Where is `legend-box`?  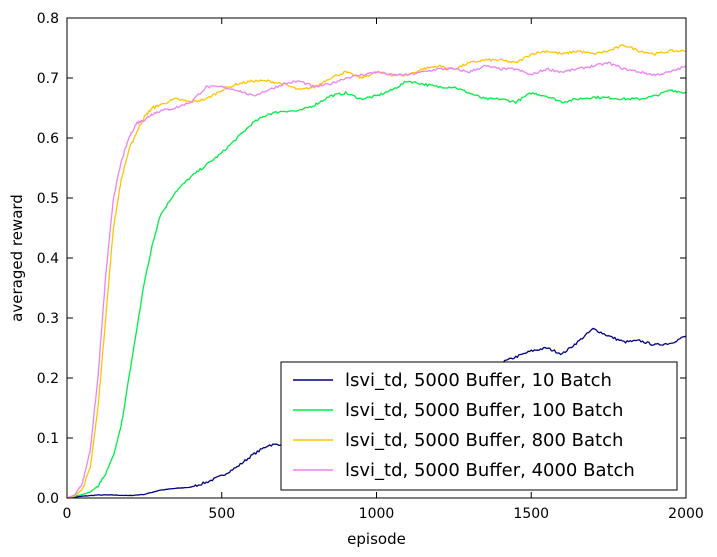 legend-box is located at coordinates (479, 426).